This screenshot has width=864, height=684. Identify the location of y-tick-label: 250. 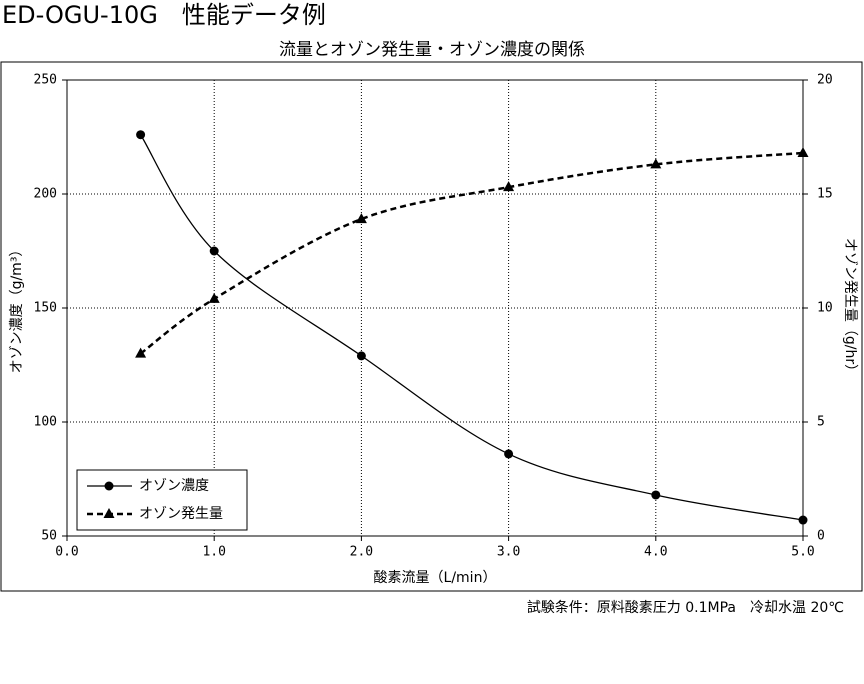
(45, 80).